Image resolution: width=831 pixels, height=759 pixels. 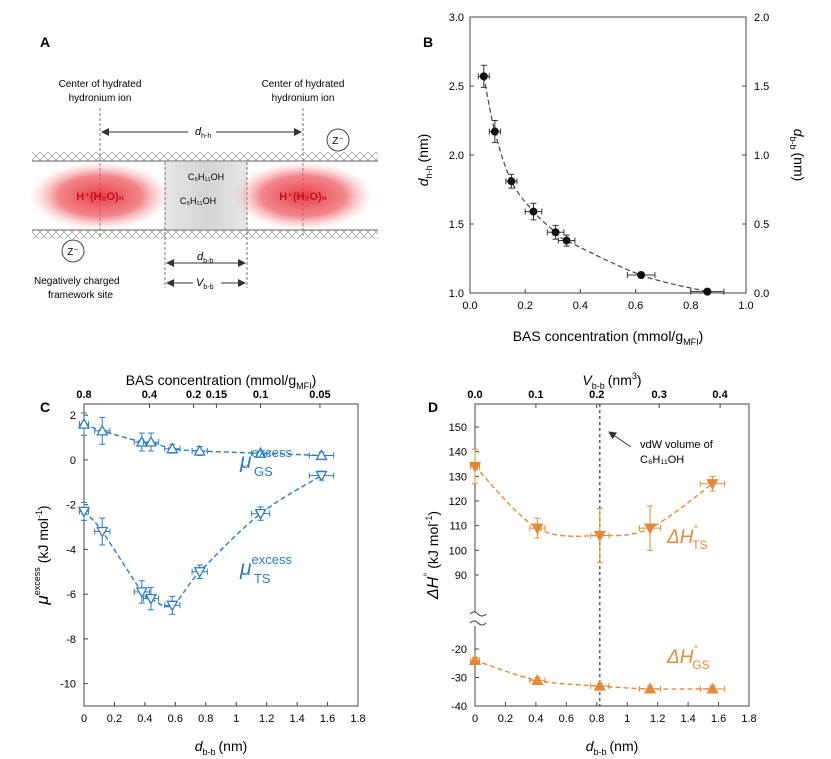 What do you see at coordinates (475, 719) in the screenshot?
I see `panel-d-x-tick-label: 0` at bounding box center [475, 719].